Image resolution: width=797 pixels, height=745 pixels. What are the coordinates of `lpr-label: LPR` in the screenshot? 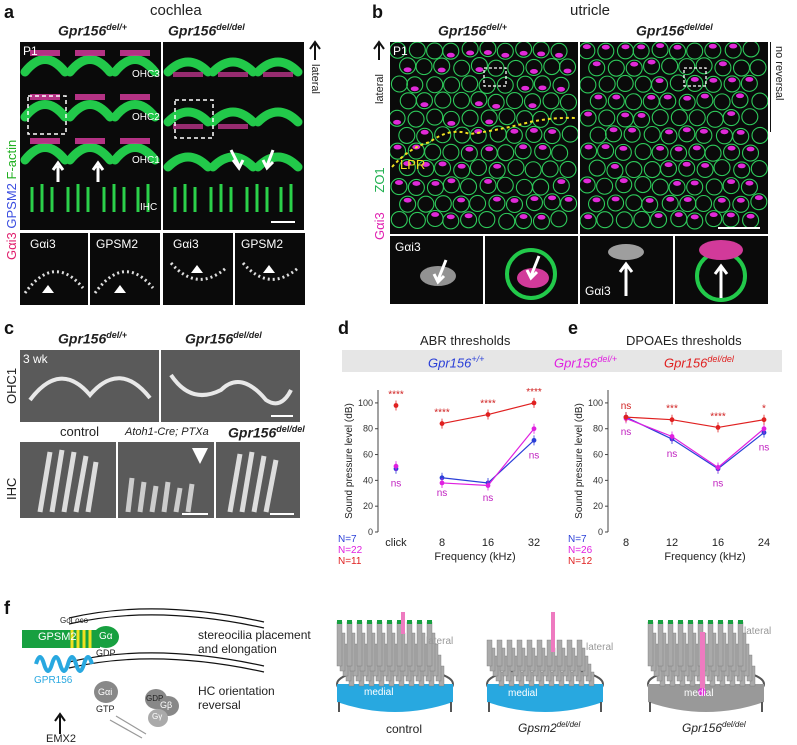 It's located at (413, 164).